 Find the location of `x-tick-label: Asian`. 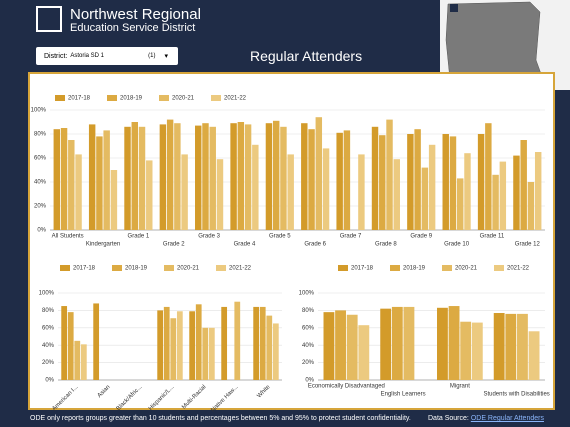

x-tick-label: Asian is located at coordinates (104, 391).